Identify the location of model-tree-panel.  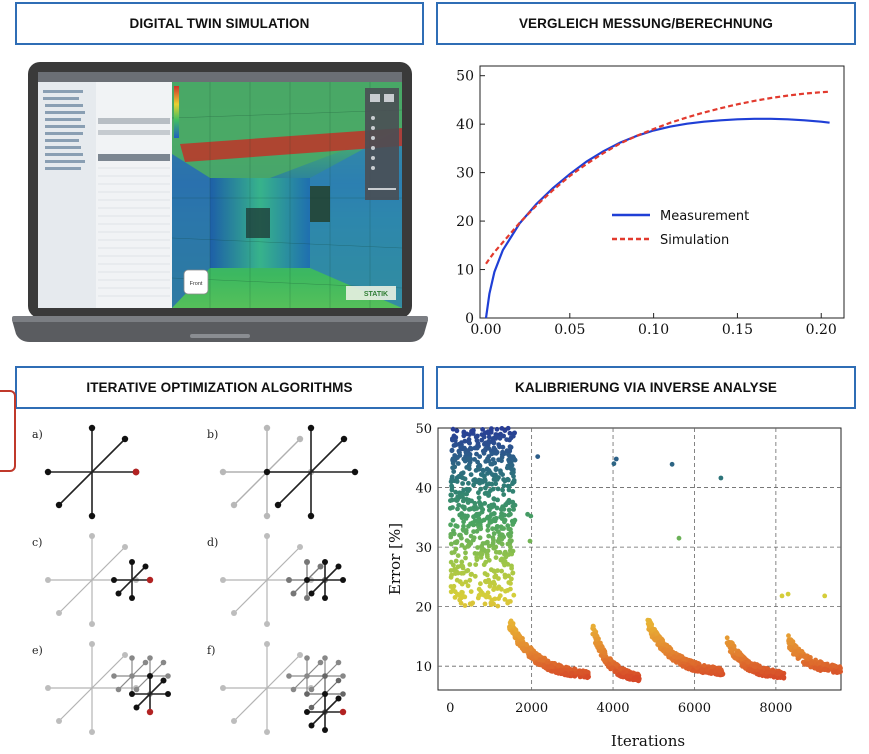
(67, 195).